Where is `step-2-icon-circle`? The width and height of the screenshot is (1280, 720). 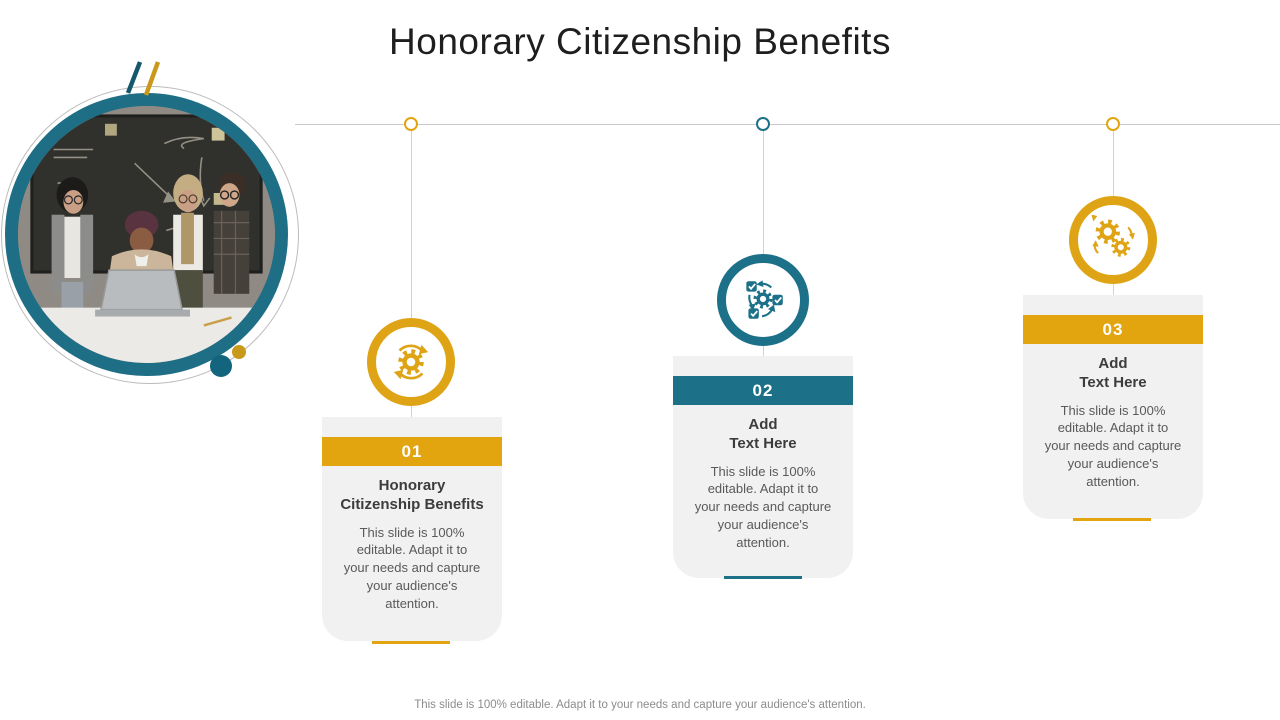 step-2-icon-circle is located at coordinates (763, 300).